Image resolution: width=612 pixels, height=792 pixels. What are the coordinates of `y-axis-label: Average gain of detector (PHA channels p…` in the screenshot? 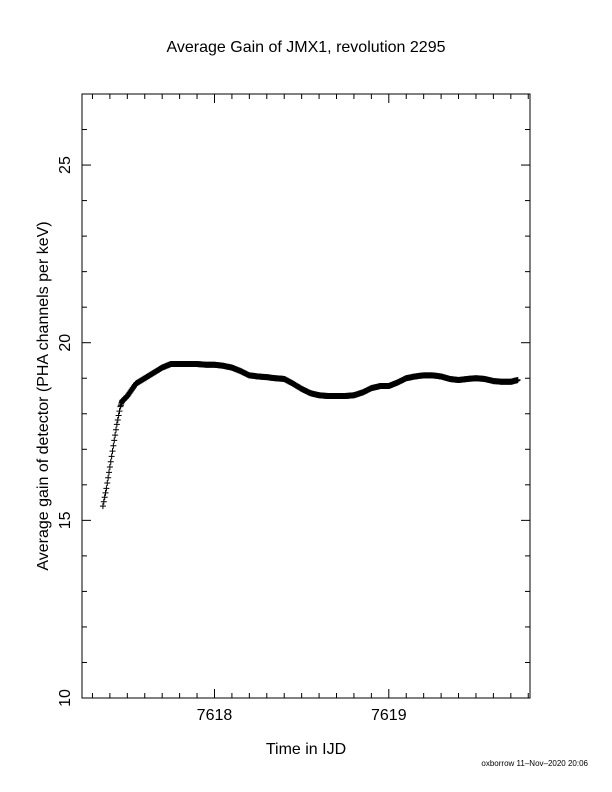 It's located at (43, 395).